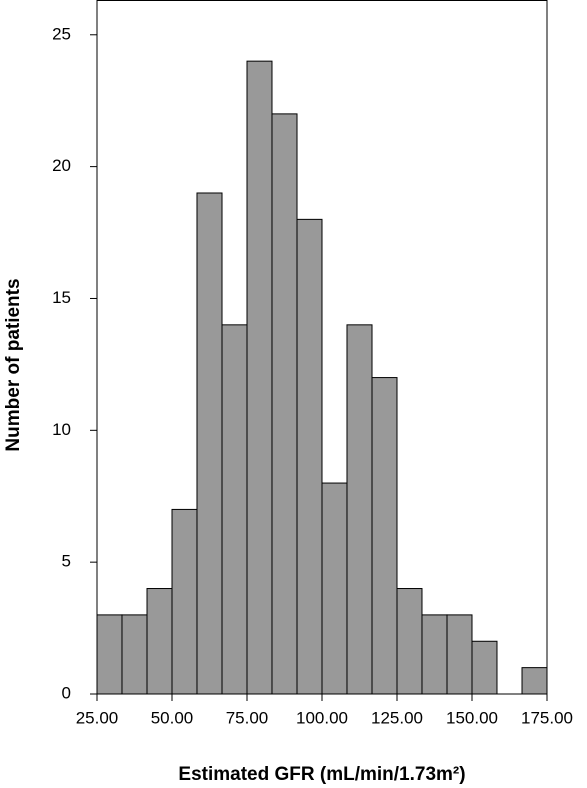 The width and height of the screenshot is (587, 788). Describe the element at coordinates (66, 692) in the screenshot. I see `y-tick-label: 0` at that location.